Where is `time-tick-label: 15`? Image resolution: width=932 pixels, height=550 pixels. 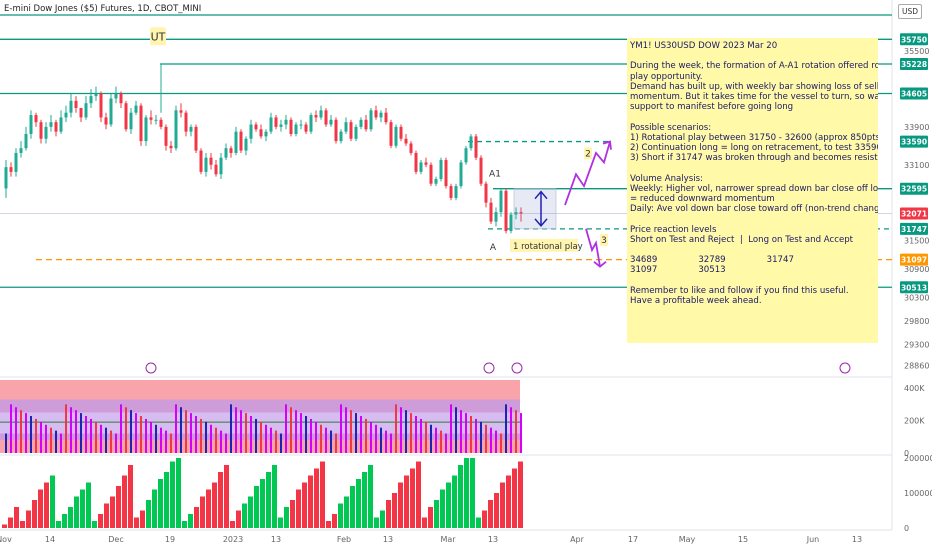
time-tick-label: 15 is located at coordinates (743, 539).